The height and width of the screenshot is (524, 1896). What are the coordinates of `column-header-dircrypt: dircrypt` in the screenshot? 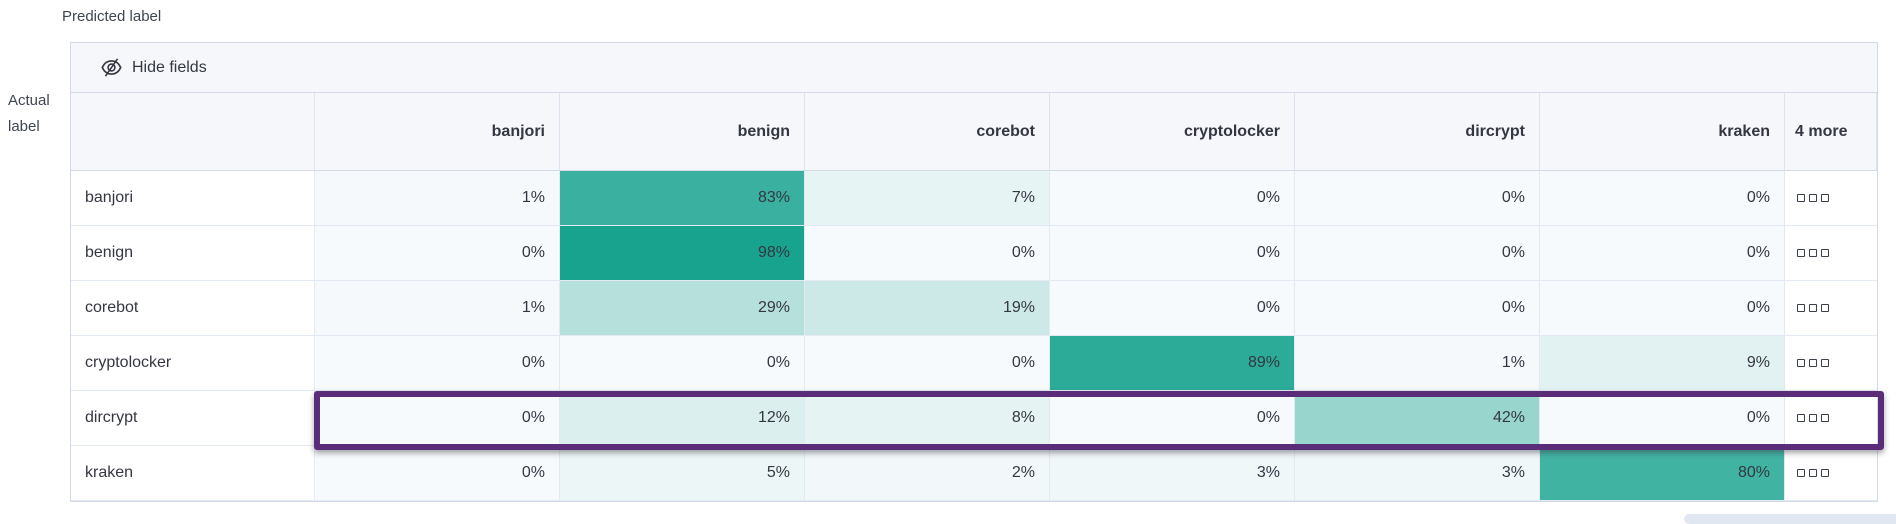 It's located at (1417, 132).